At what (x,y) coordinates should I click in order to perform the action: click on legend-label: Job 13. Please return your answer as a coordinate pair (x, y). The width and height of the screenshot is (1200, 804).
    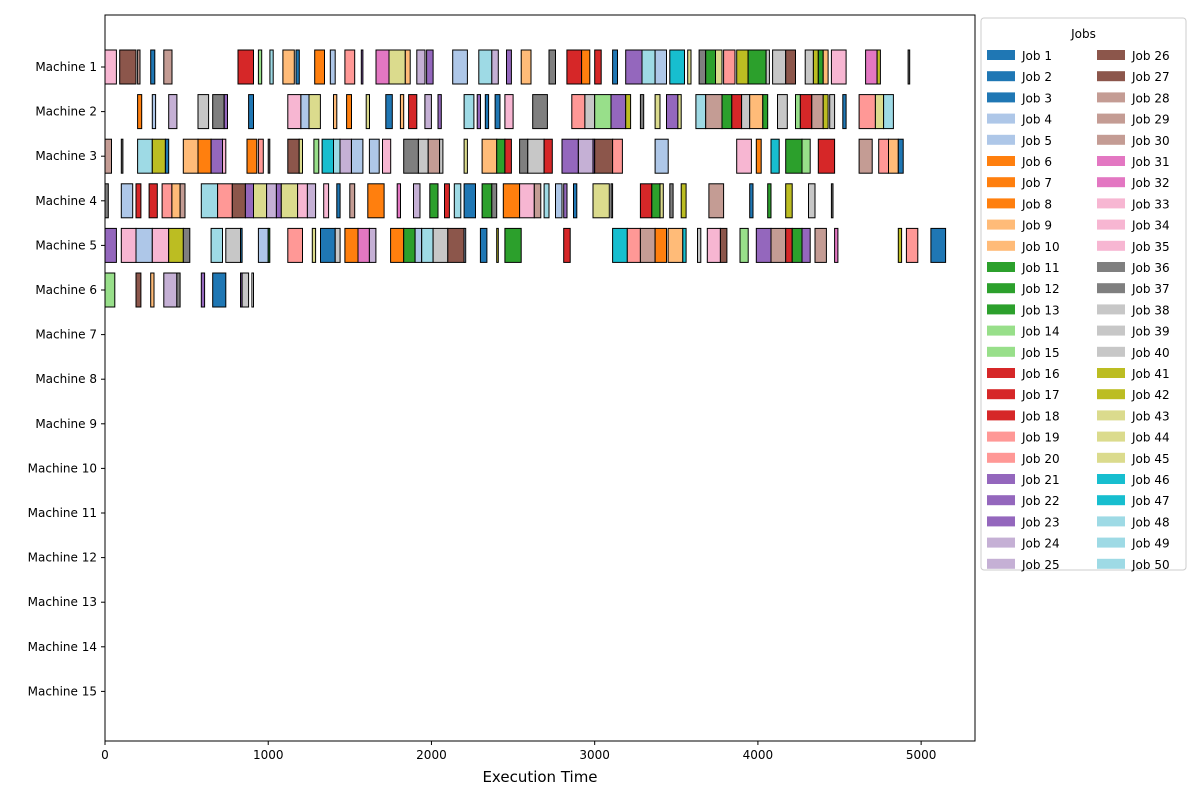
    Looking at the image, I should click on (1040, 310).